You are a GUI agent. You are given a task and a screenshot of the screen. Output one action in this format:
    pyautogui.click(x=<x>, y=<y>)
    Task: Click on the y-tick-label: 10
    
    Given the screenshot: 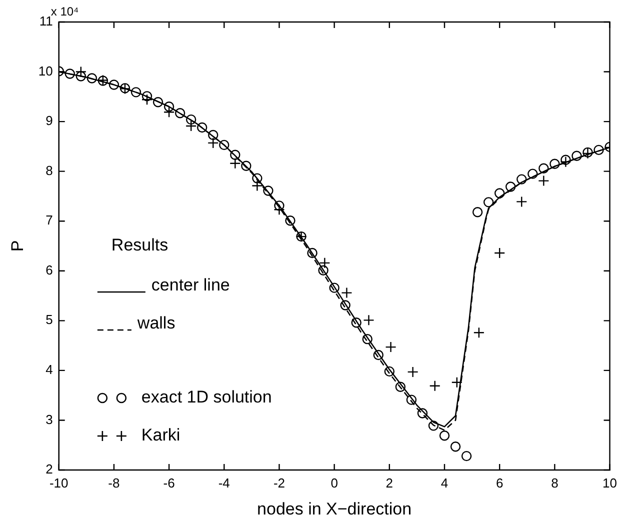 What is the action you would take?
    pyautogui.click(x=45, y=70)
    